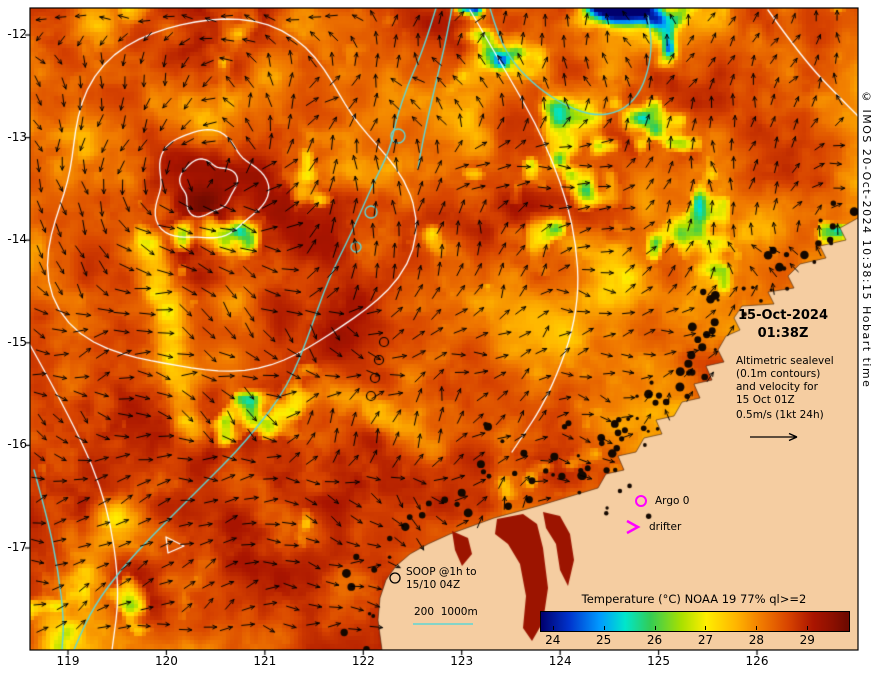 The image size is (880, 680). I want to click on drifter-marker, so click(633, 527).